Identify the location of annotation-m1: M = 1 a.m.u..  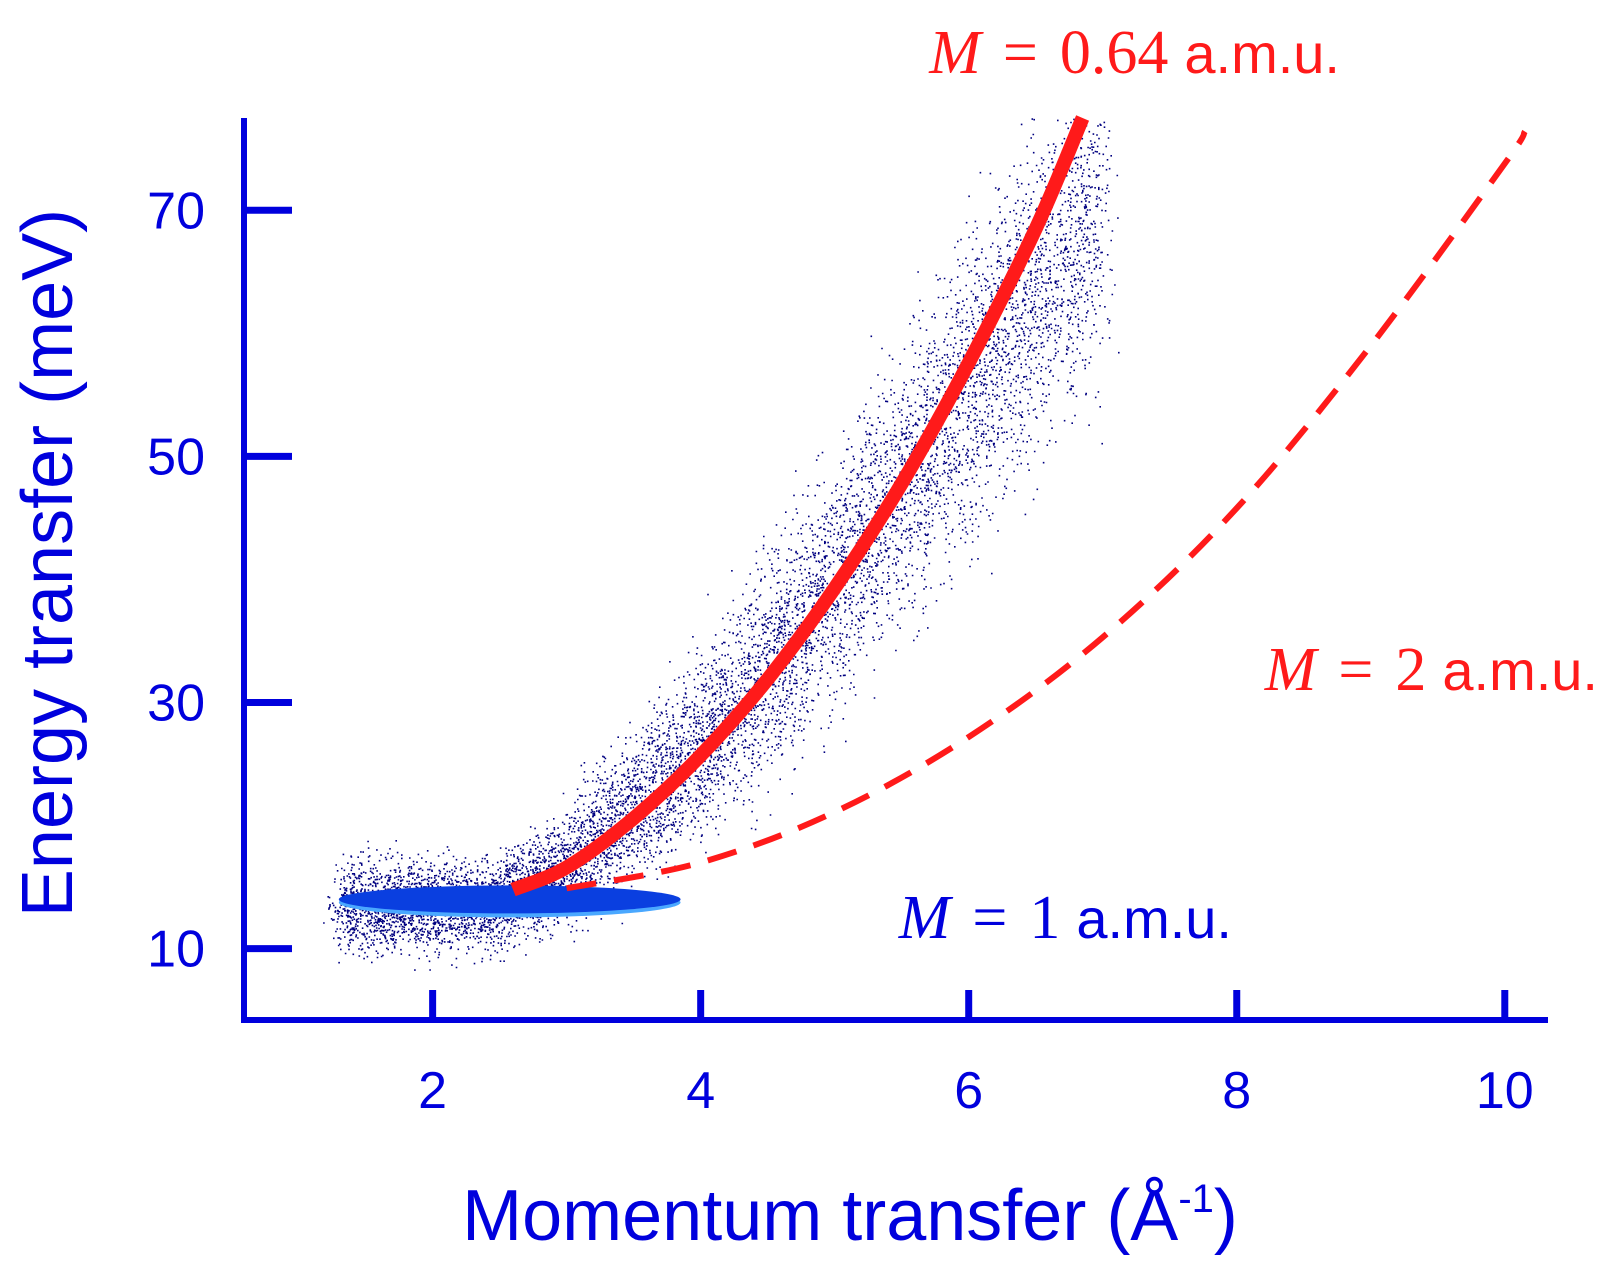
(1065, 918).